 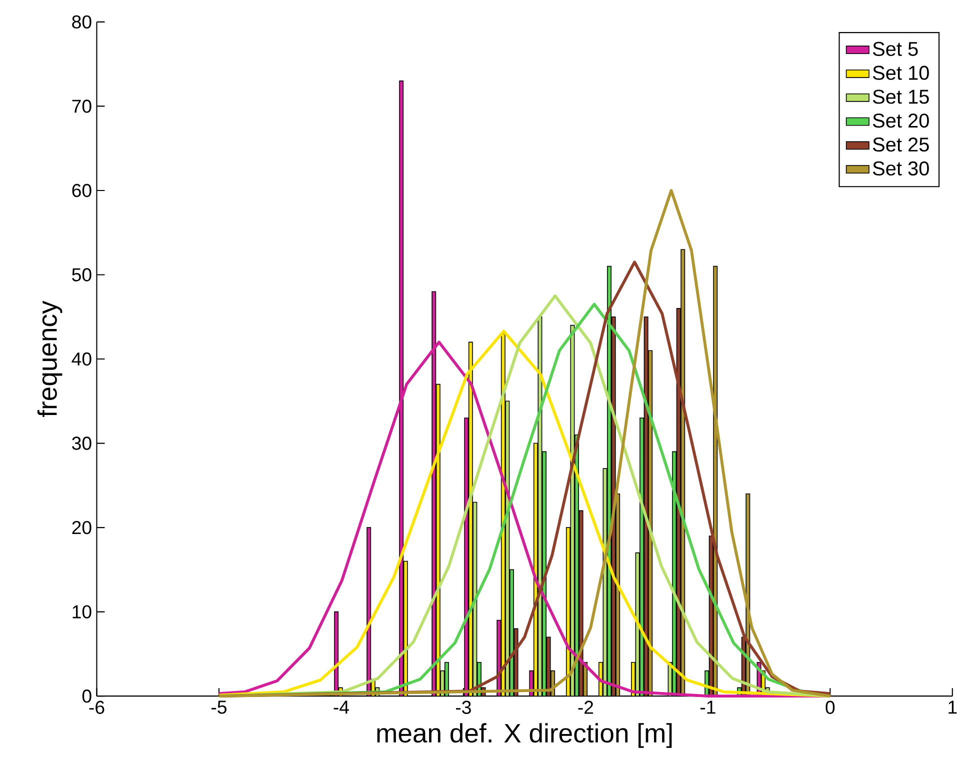 What do you see at coordinates (524, 735) in the screenshot?
I see `x-axis-title: mean def. X direction [m]` at bounding box center [524, 735].